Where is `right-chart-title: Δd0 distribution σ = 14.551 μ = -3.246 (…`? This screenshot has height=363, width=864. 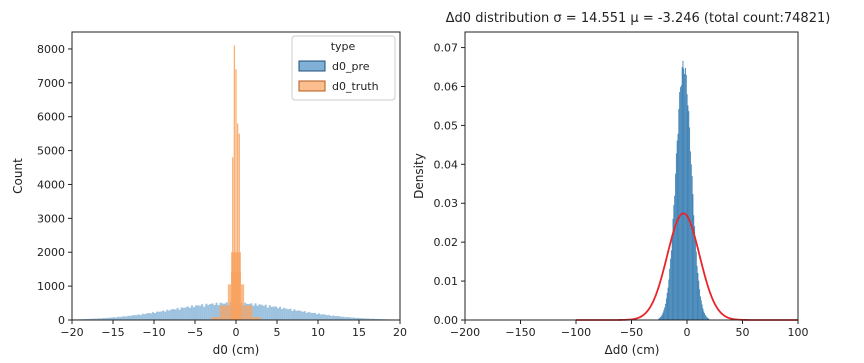 right-chart-title: Δd0 distribution σ = 14.551 μ = -3.246 (… is located at coordinates (638, 18).